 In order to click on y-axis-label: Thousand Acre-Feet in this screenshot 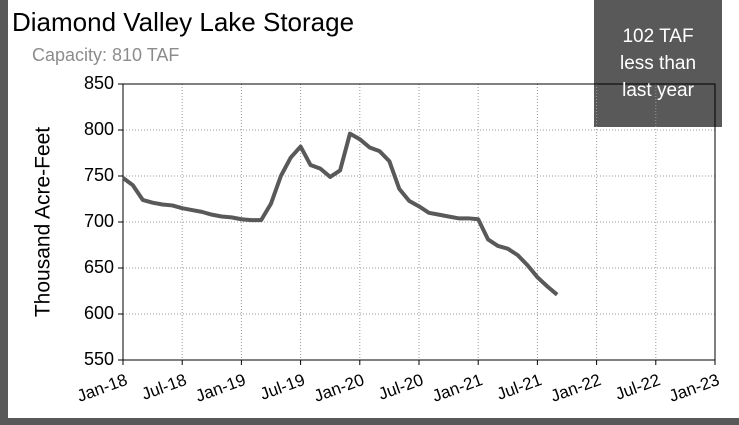, I will do `click(43, 222)`.